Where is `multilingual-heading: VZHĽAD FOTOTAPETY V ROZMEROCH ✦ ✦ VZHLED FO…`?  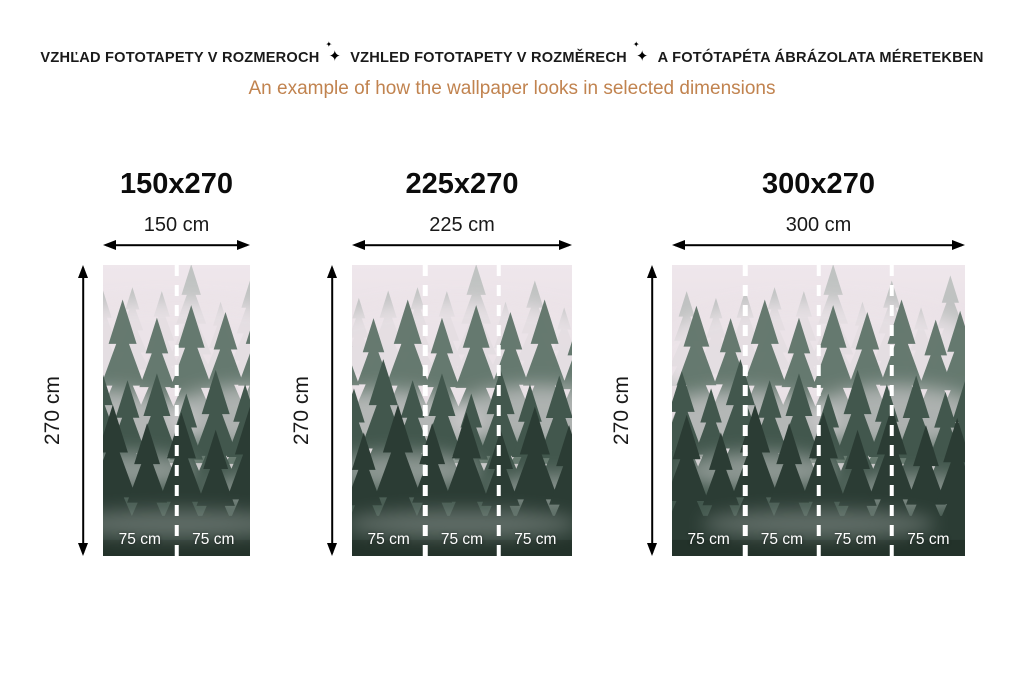
multilingual-heading: VZHĽAD FOTOTAPETY V ROZMEROCH ✦ ✦ VZHLED FO… is located at coordinates (512, 53).